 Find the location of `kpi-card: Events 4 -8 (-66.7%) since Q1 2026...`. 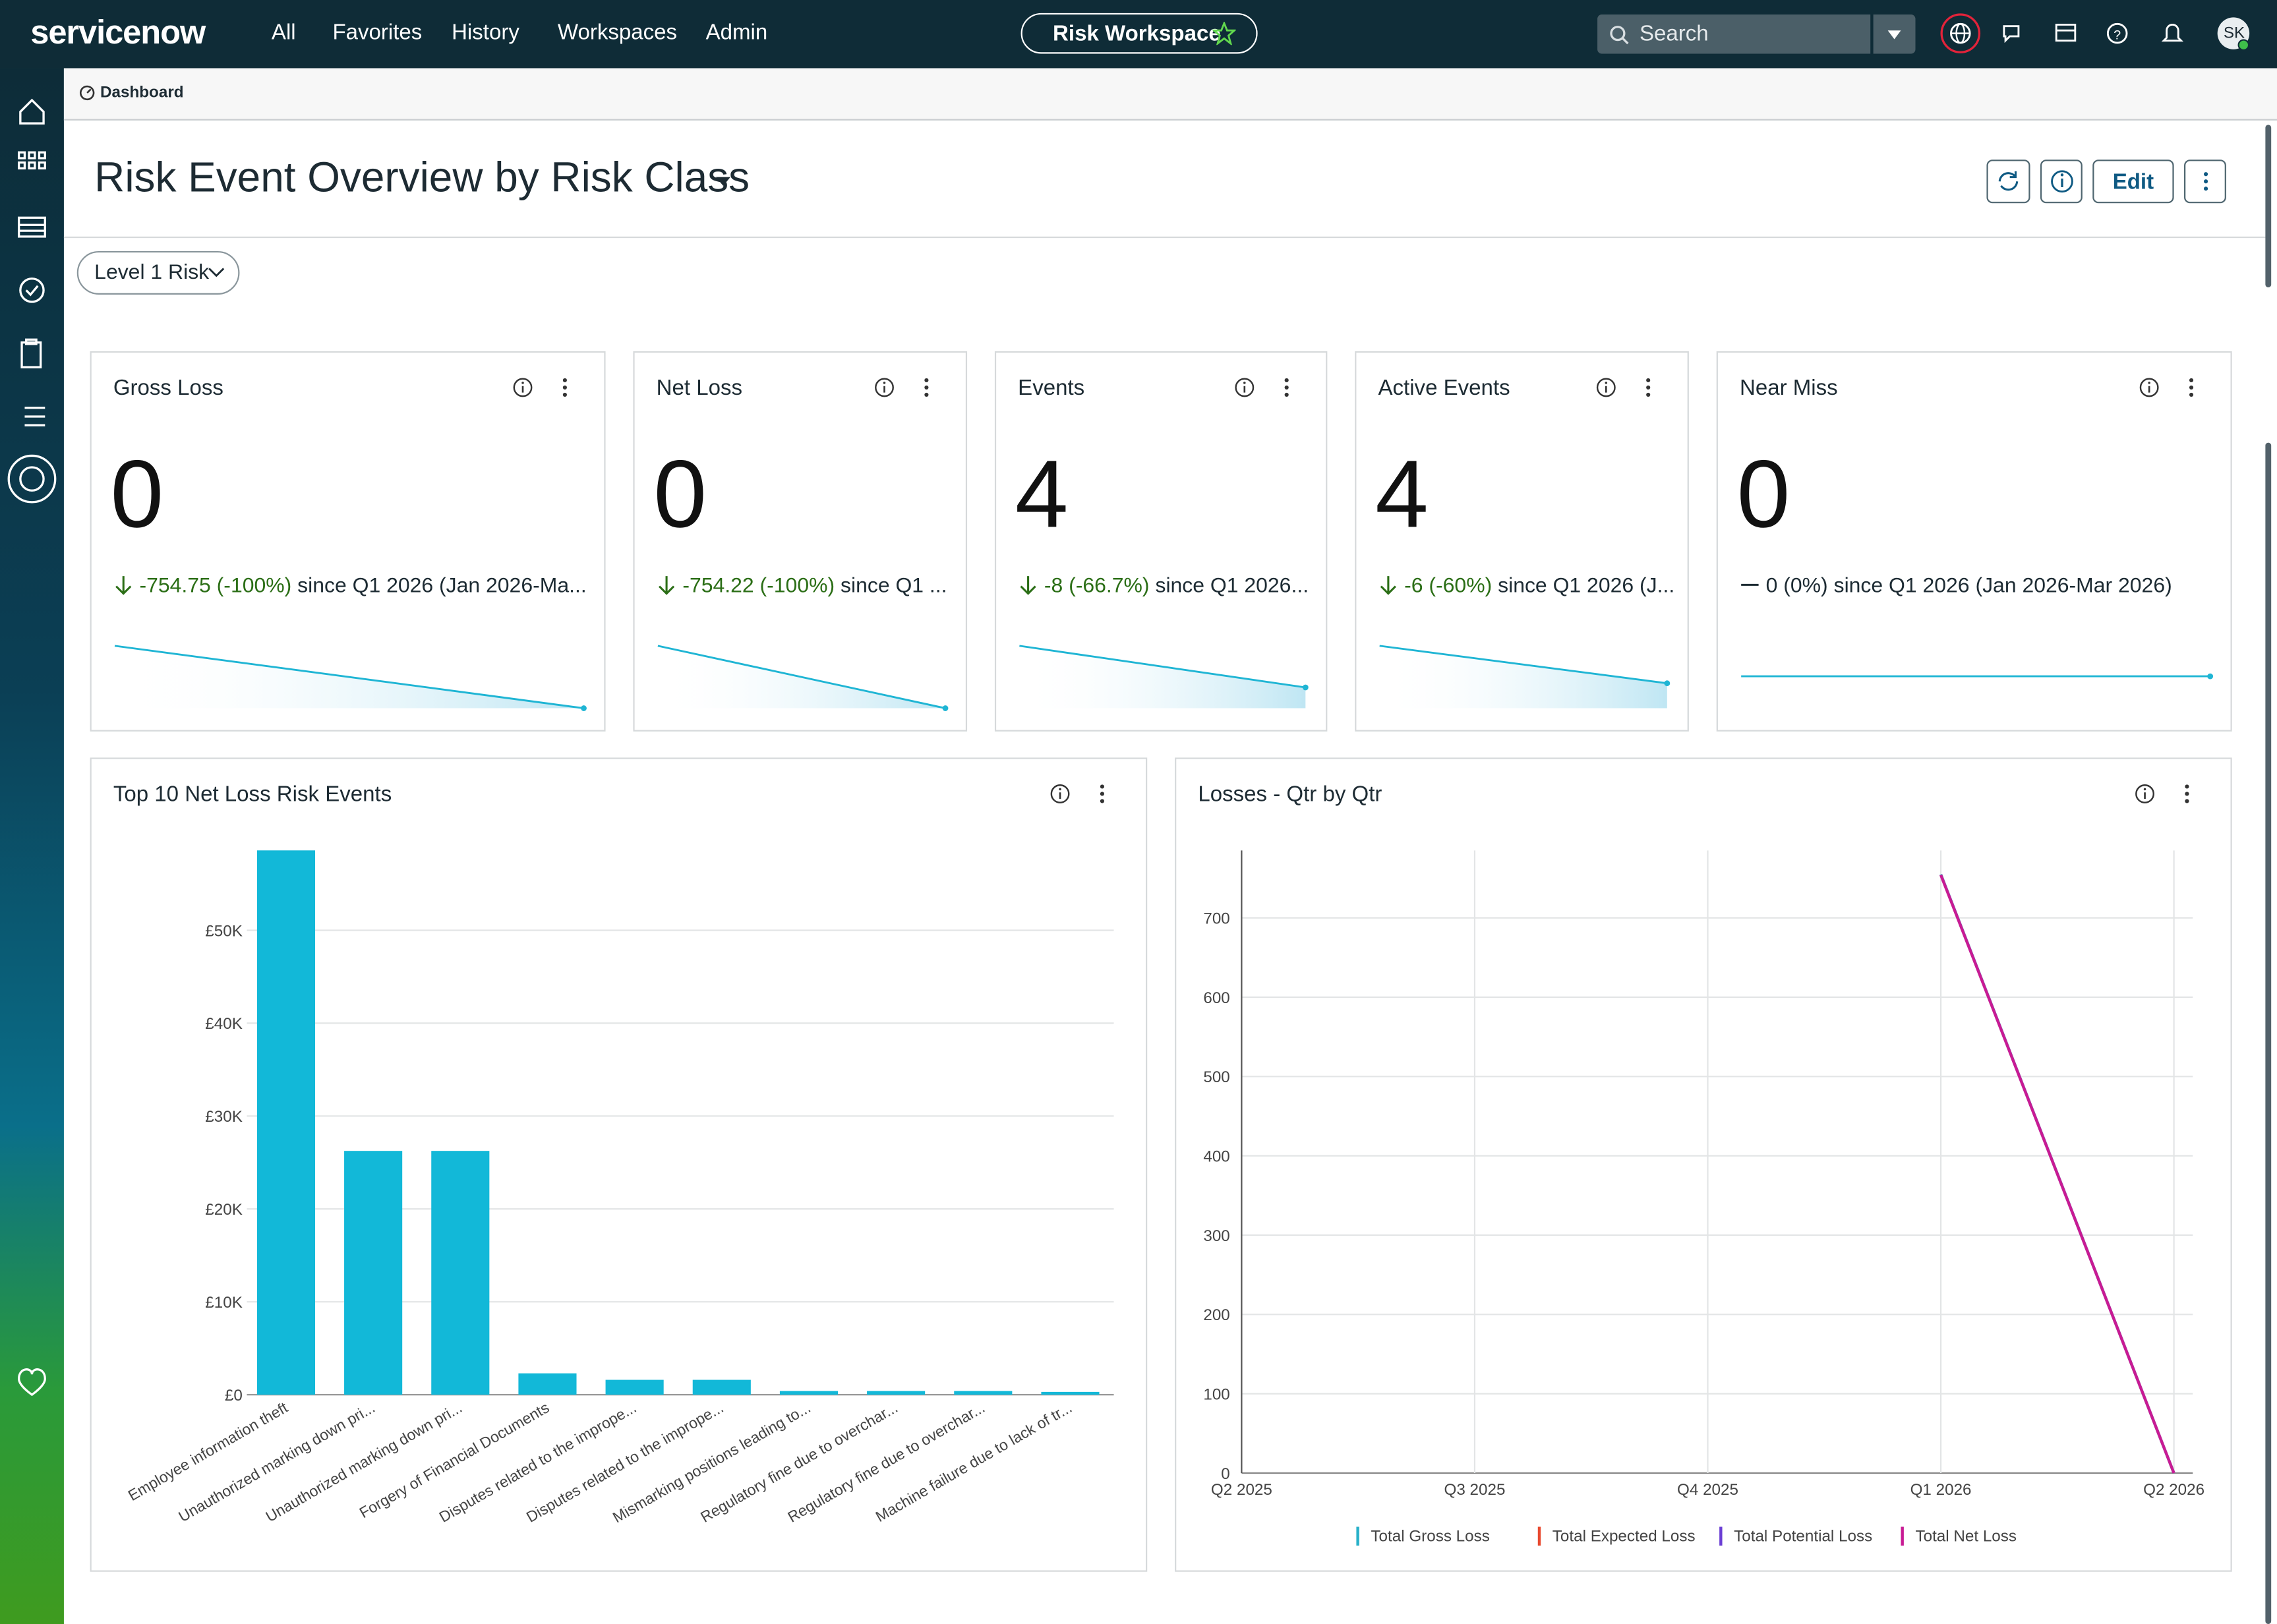

kpi-card: Events 4 -8 (-66.7%) since Q1 2026... is located at coordinates (1161, 541).